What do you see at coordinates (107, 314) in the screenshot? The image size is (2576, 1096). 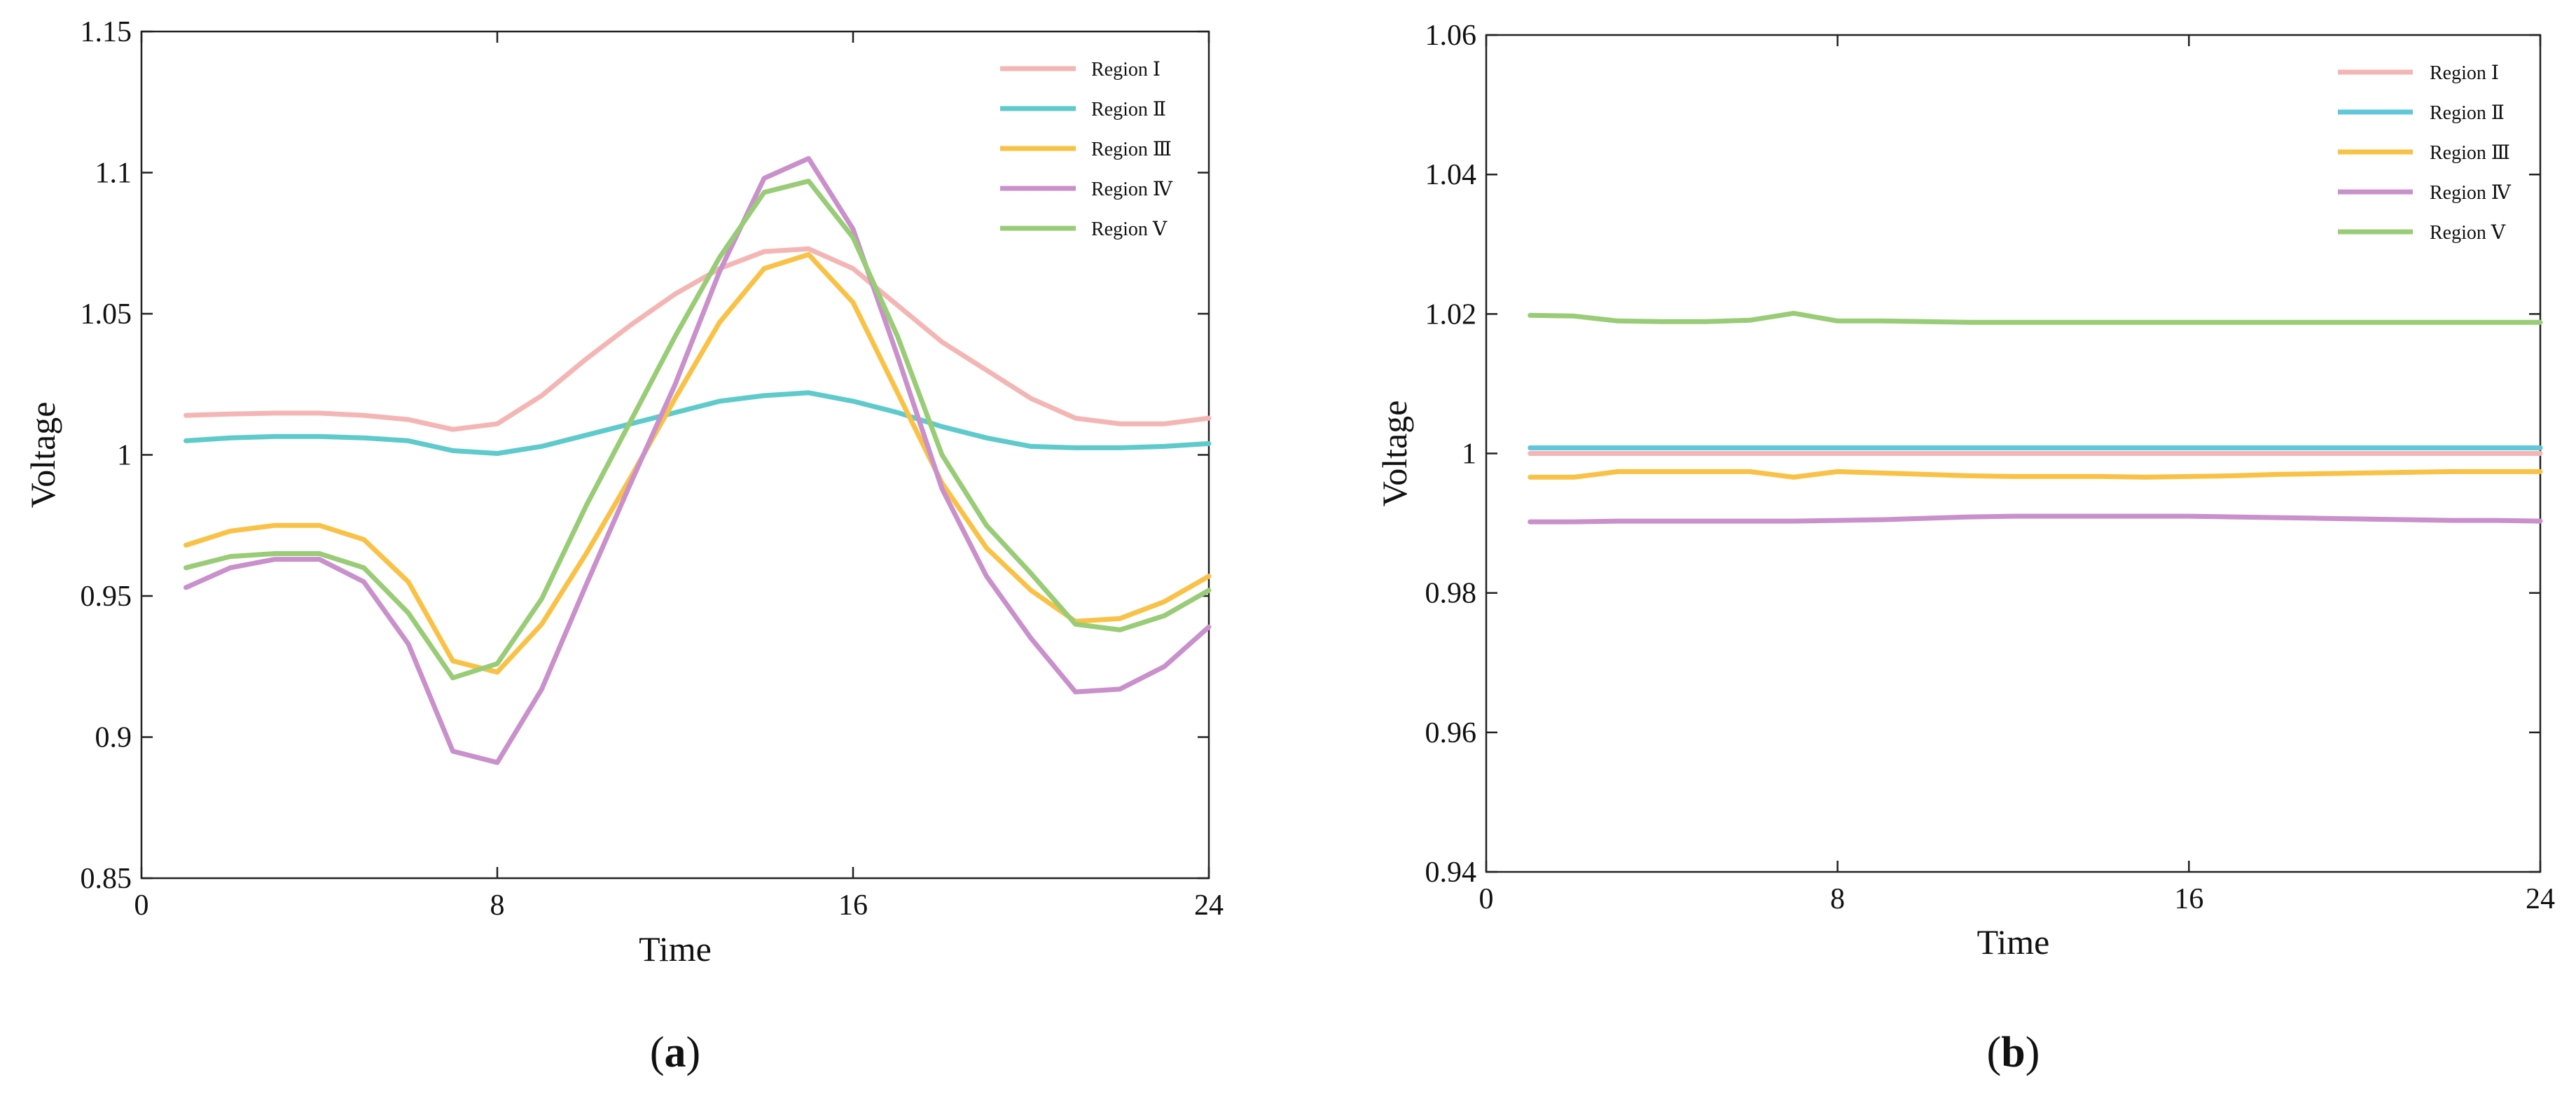 I see `y-tick-label: 1.05` at bounding box center [107, 314].